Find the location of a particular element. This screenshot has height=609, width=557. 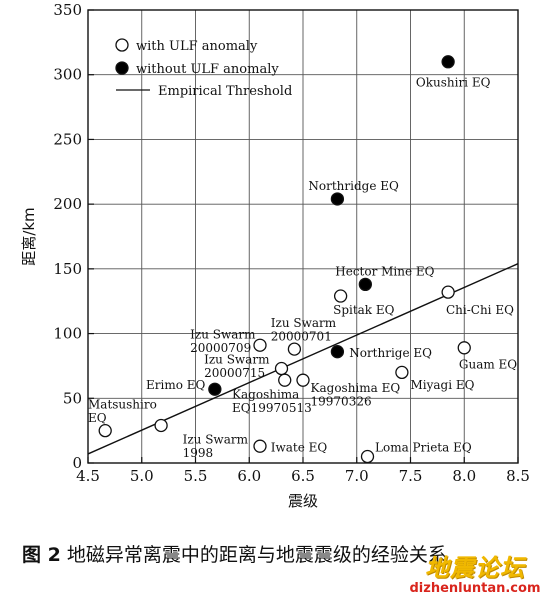

point-annotation: Kagoshima is located at coordinates (265, 394).